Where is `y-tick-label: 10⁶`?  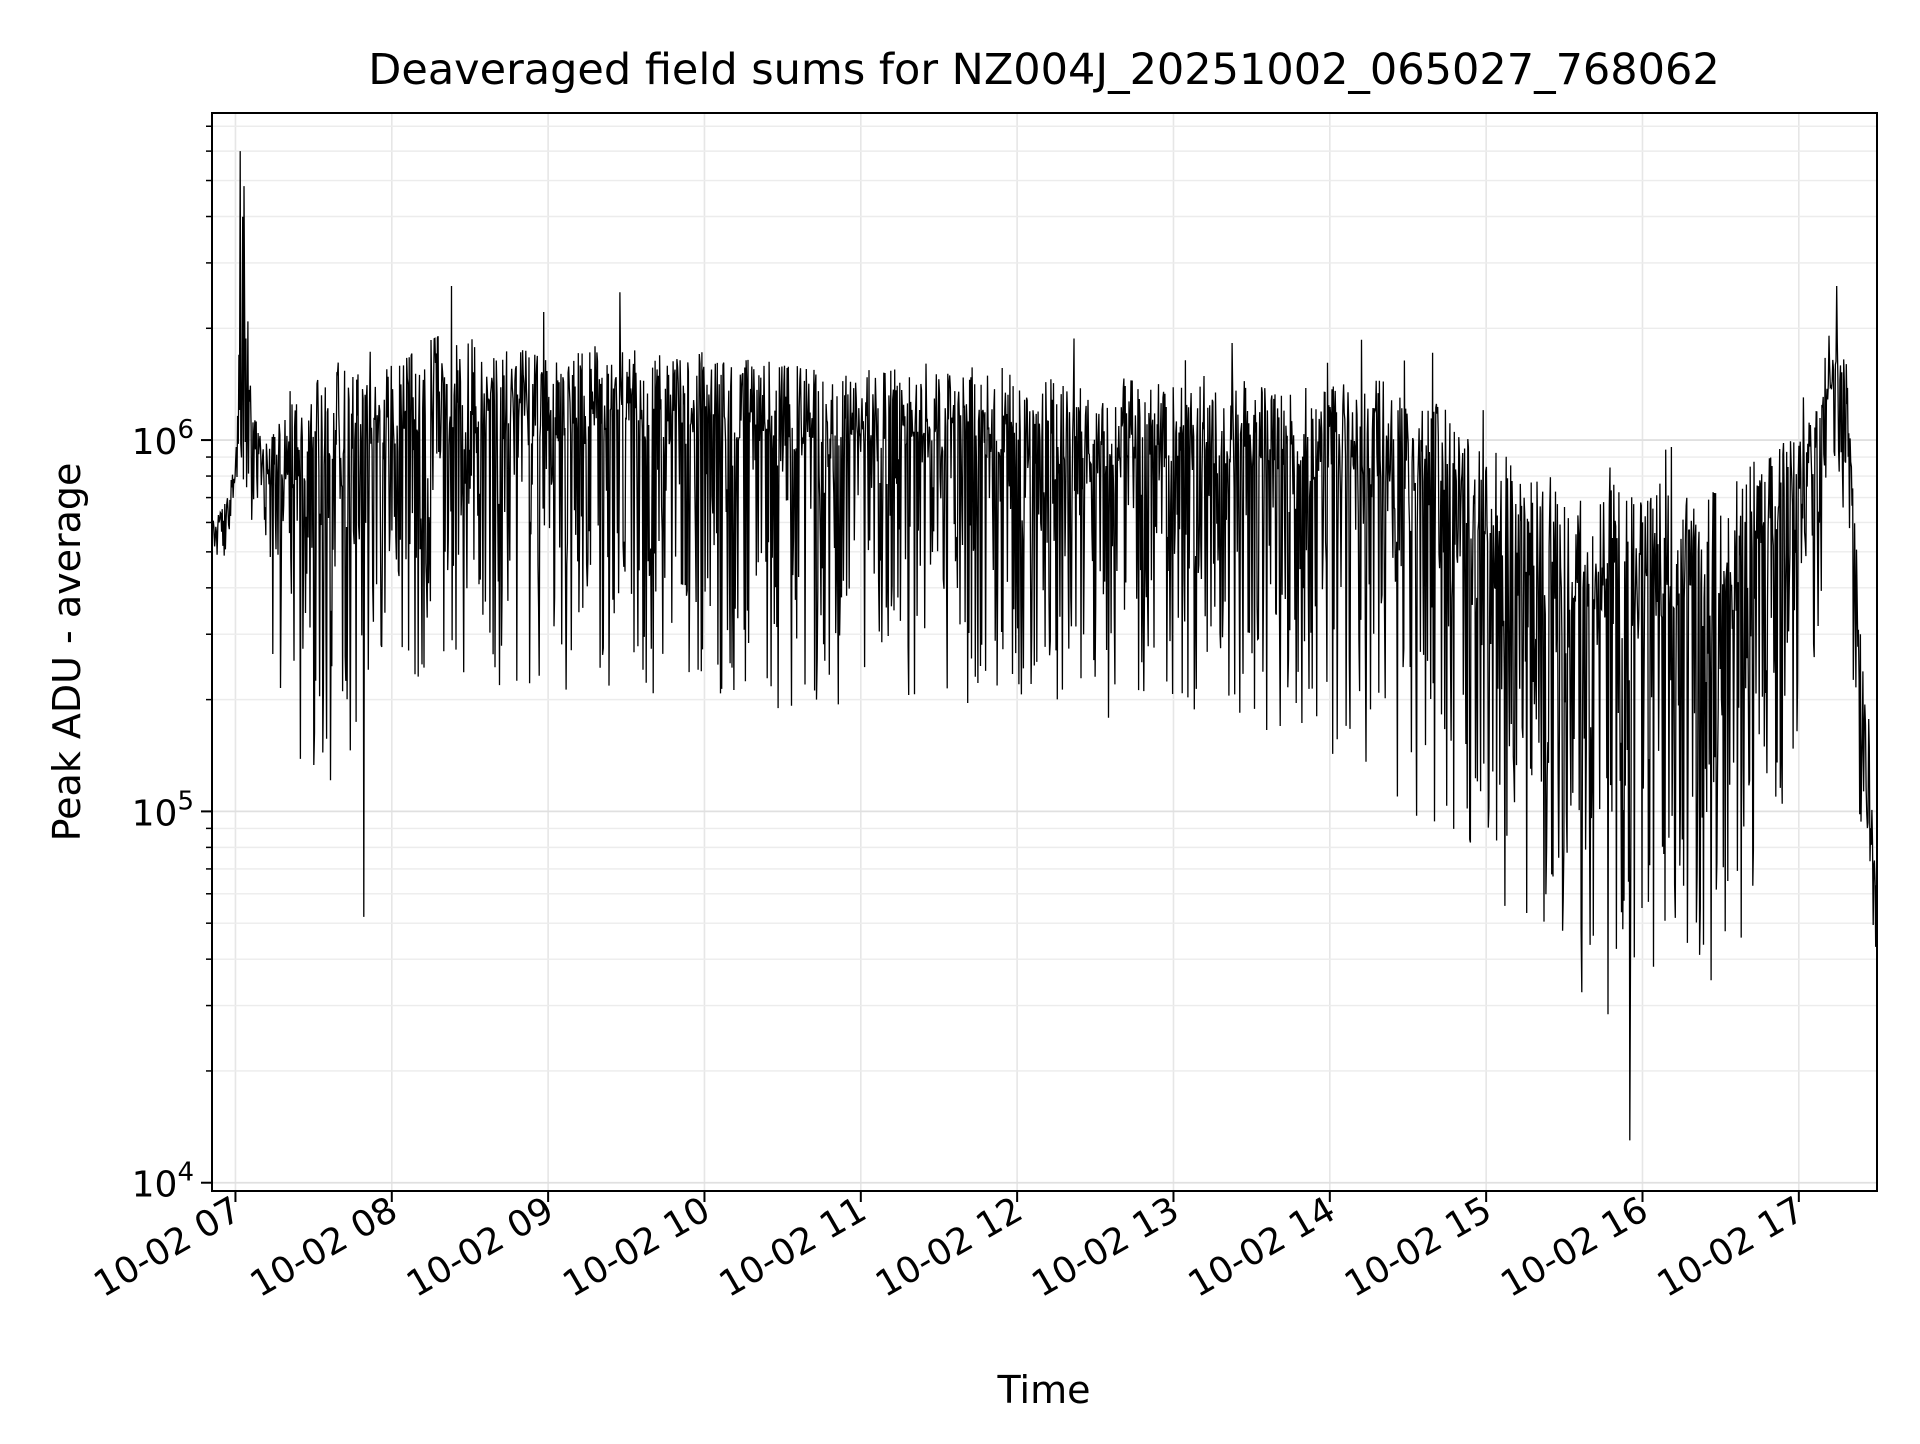
y-tick-label: 10⁶ is located at coordinates (163, 439).